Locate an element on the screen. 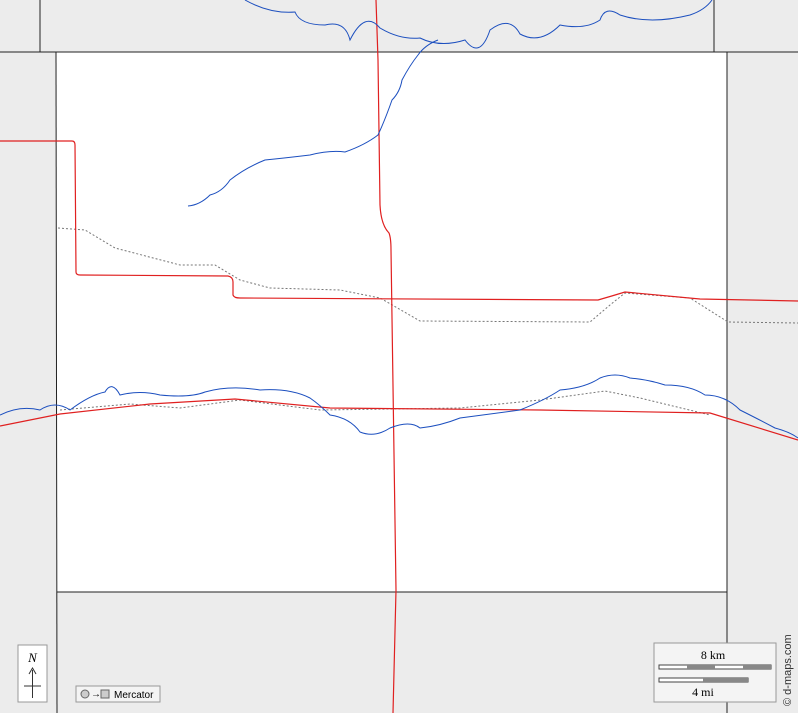 The height and width of the screenshot is (713, 798). compass-label: N is located at coordinates (32, 657).